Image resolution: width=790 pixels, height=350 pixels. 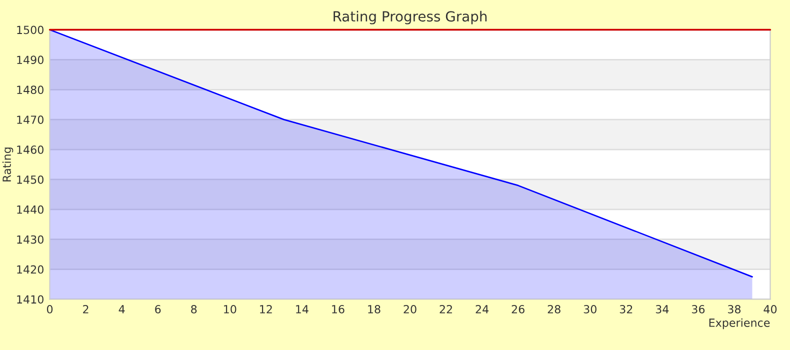 What do you see at coordinates (410, 17) in the screenshot?
I see `chart-title: Rating Progress Graph` at bounding box center [410, 17].